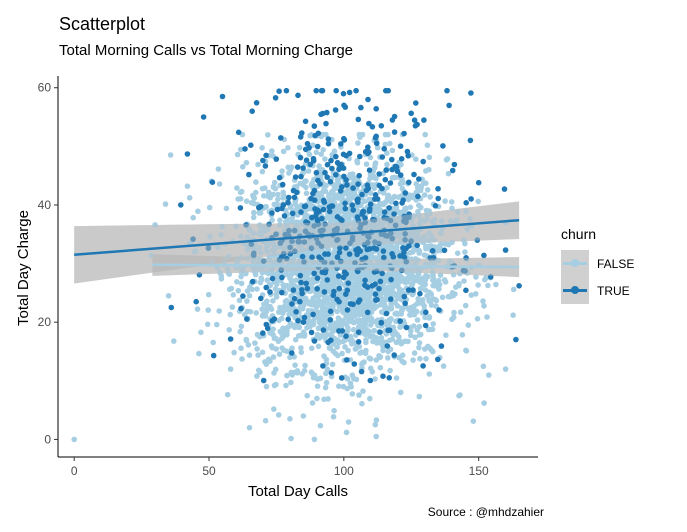 The height and width of the screenshot is (532, 687). I want to click on x-tick-label: 50, so click(209, 471).